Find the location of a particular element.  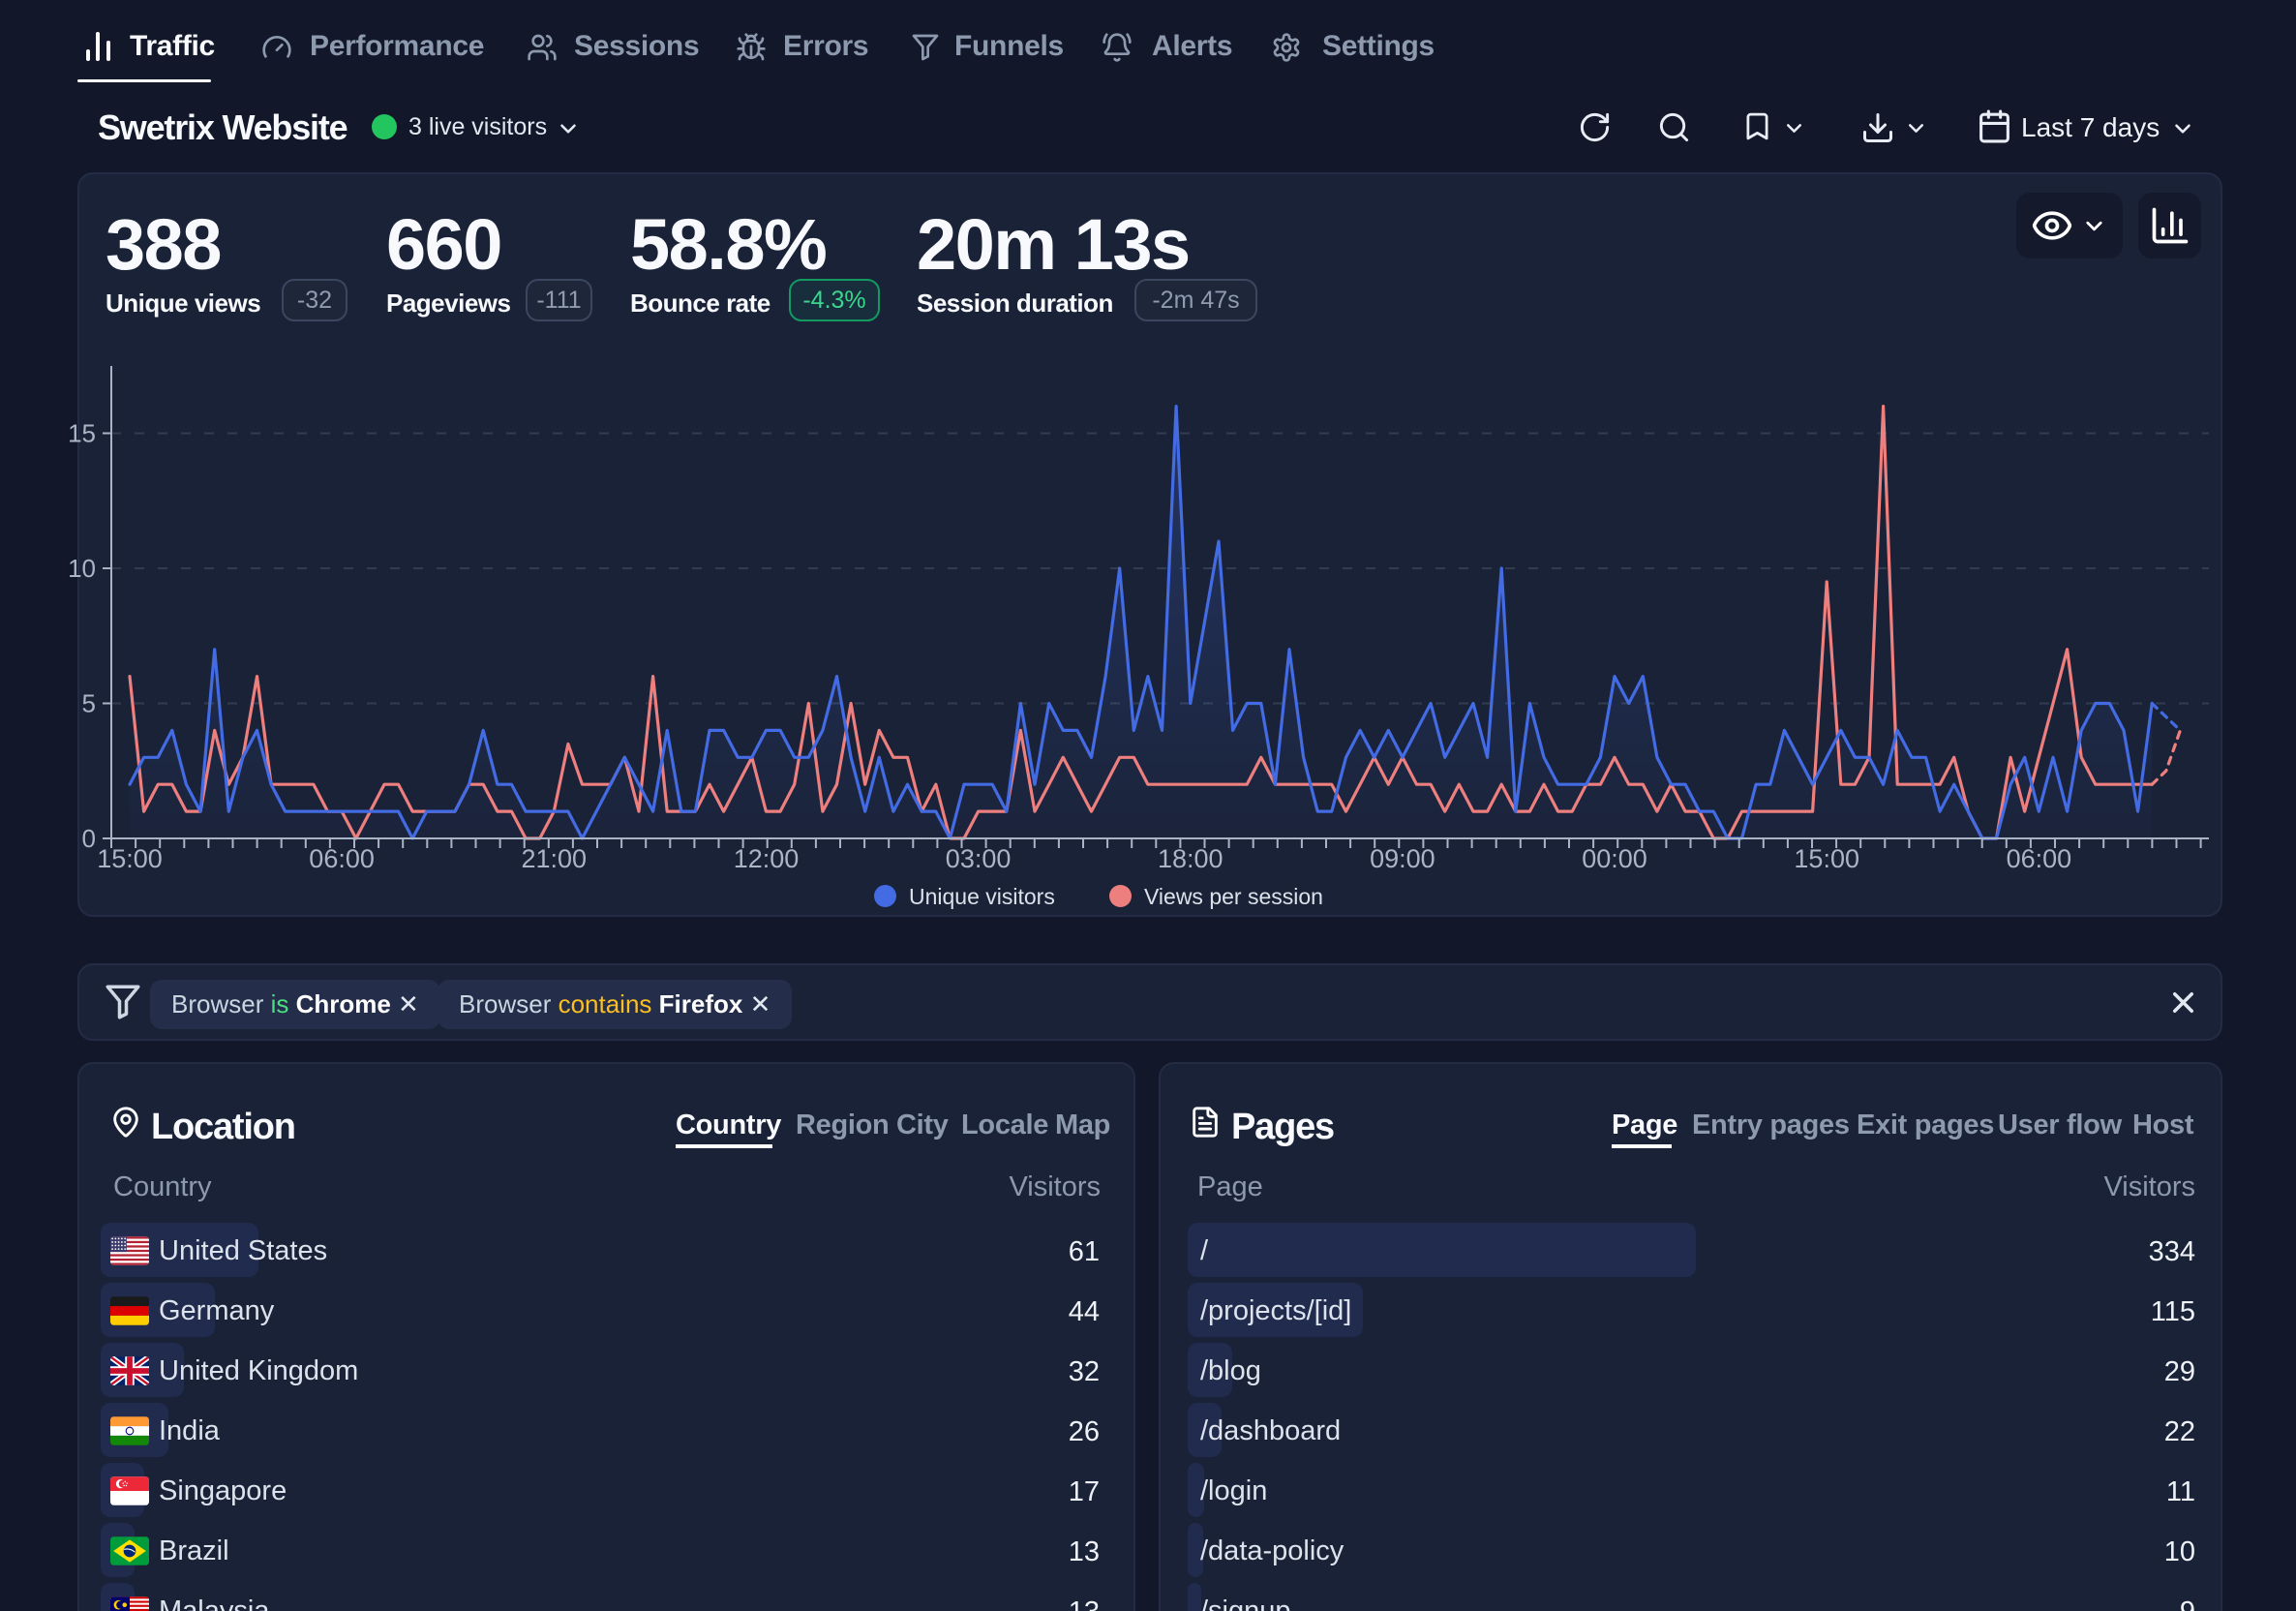

svg-text: 00:00 is located at coordinates (1615, 858).